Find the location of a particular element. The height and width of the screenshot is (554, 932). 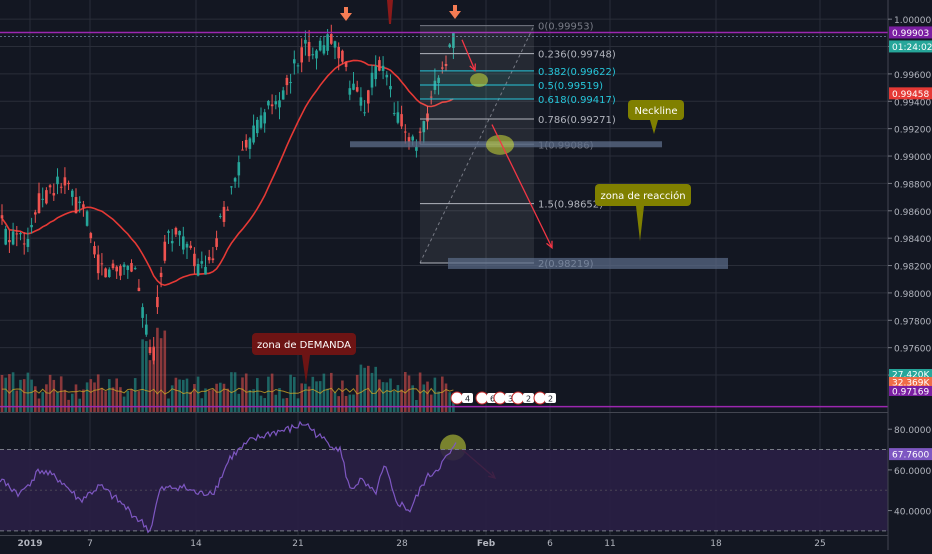

price-tick-label: 0.98000 is located at coordinates (912, 295).